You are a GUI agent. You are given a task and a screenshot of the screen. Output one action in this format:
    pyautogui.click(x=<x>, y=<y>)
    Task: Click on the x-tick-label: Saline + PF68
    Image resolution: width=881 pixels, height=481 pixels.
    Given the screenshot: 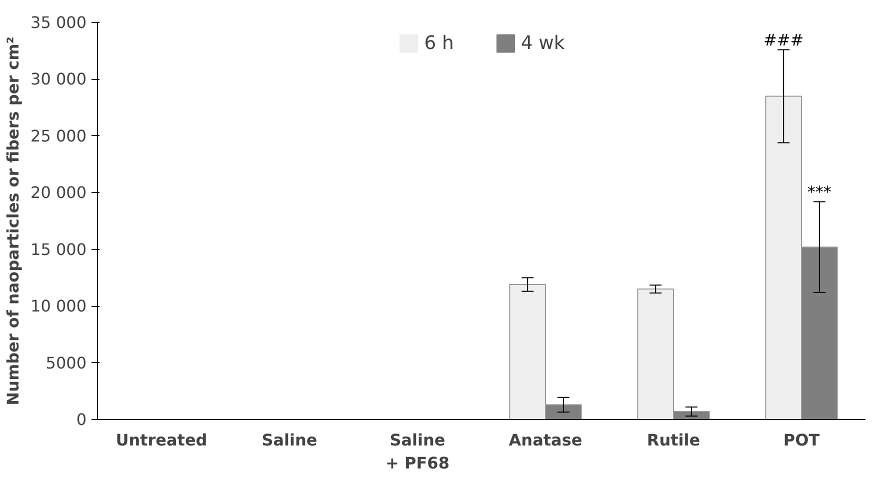 What is the action you would take?
    pyautogui.click(x=418, y=451)
    